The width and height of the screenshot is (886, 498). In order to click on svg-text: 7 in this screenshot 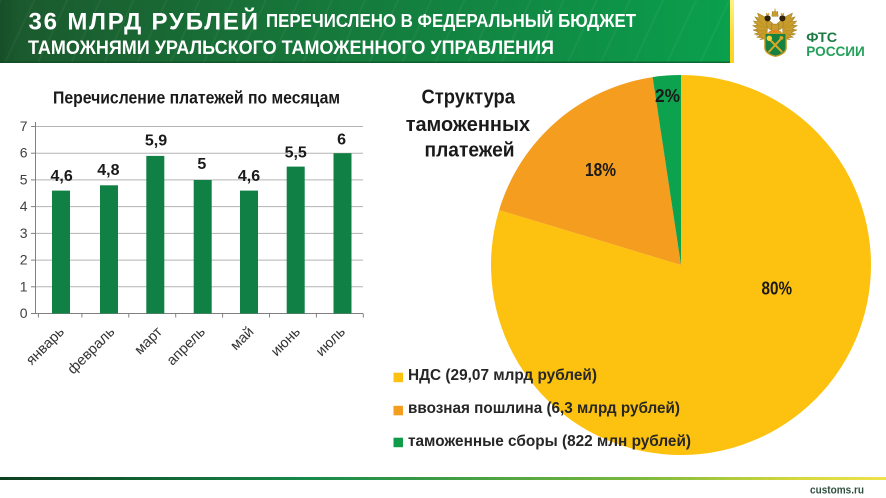, I will do `click(24, 126)`.